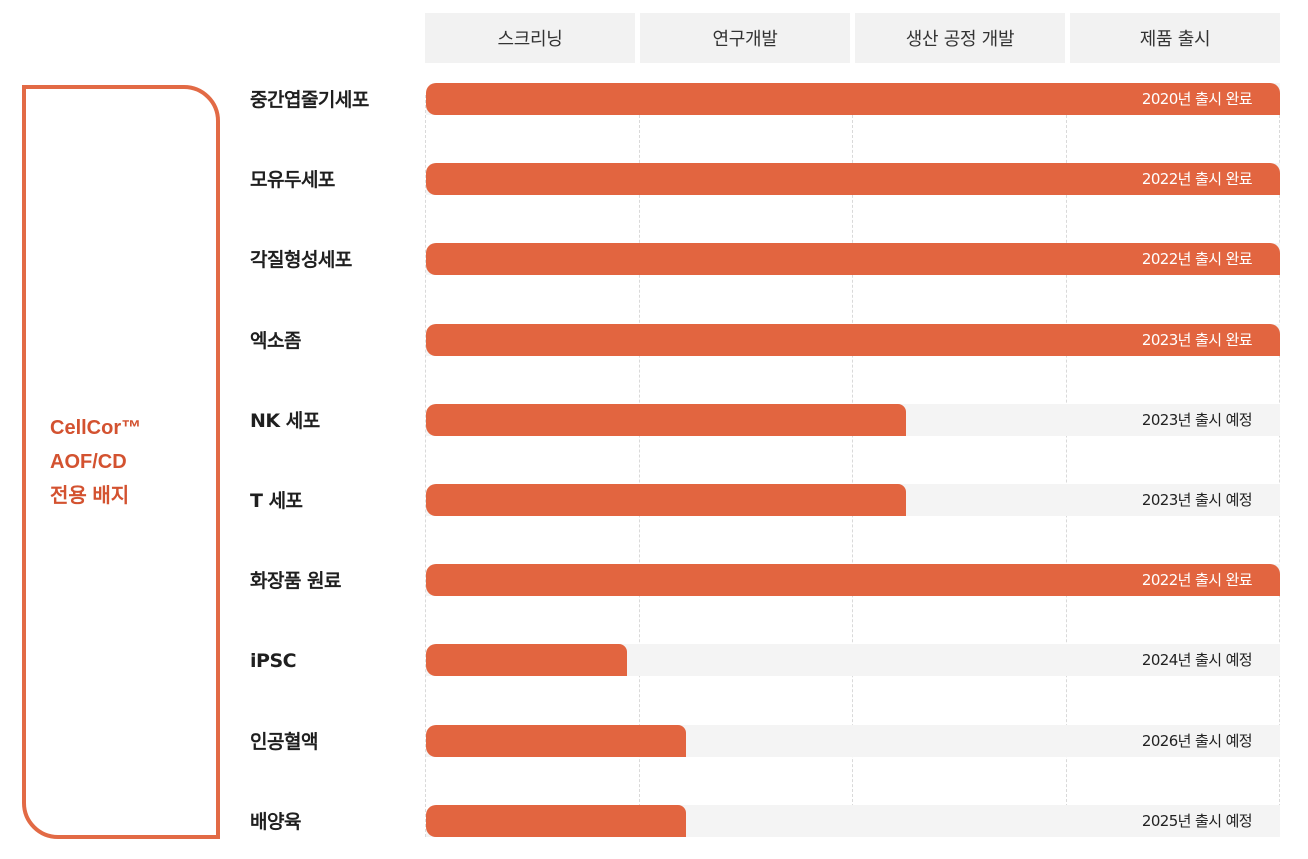  I want to click on row-label: iPSC, so click(273, 661).